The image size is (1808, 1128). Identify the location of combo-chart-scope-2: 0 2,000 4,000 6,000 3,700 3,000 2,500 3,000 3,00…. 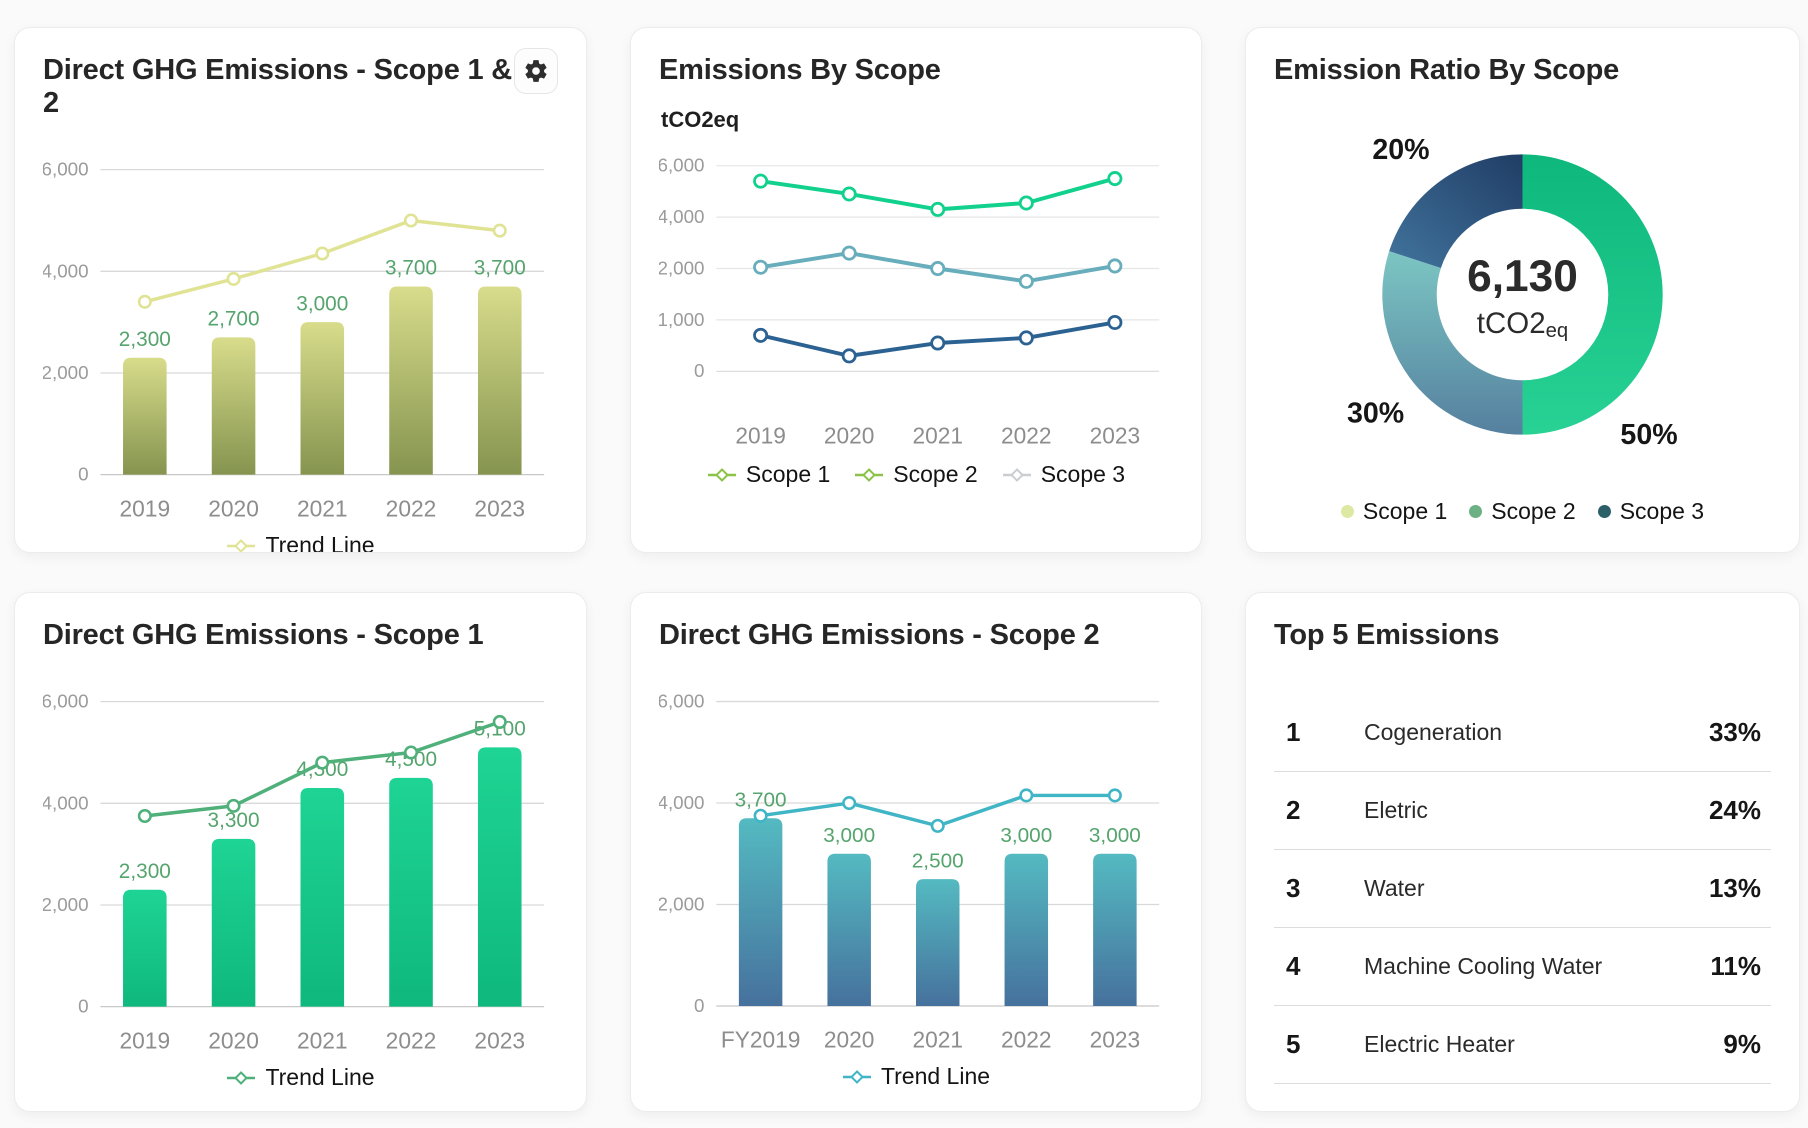
(916, 861).